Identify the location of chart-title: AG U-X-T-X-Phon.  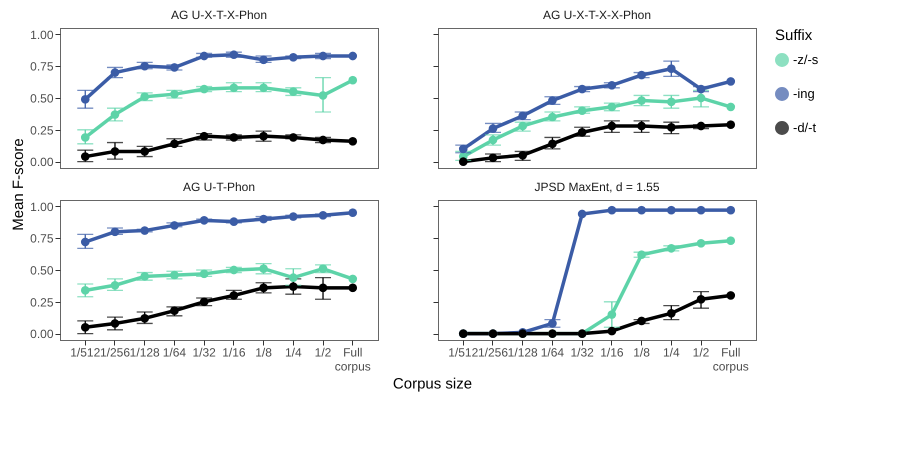
(219, 15).